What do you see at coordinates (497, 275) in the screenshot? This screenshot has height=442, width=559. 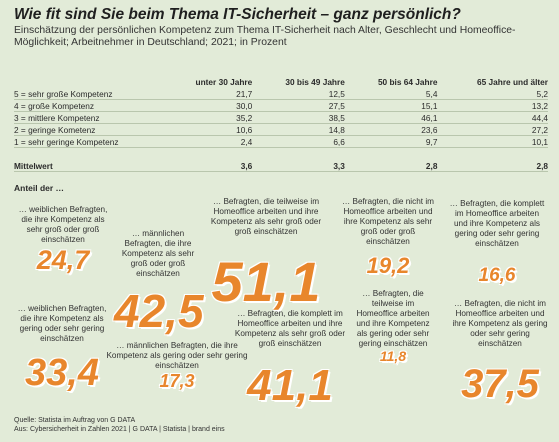 I see `item-value: 16,6` at bounding box center [497, 275].